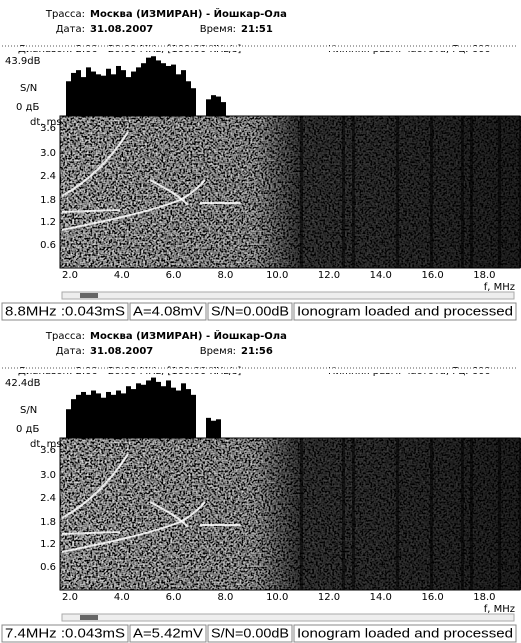 The height and width of the screenshot is (643, 521). Describe the element at coordinates (48, 222) in the screenshot. I see `y-tick-label: 1.2` at that location.